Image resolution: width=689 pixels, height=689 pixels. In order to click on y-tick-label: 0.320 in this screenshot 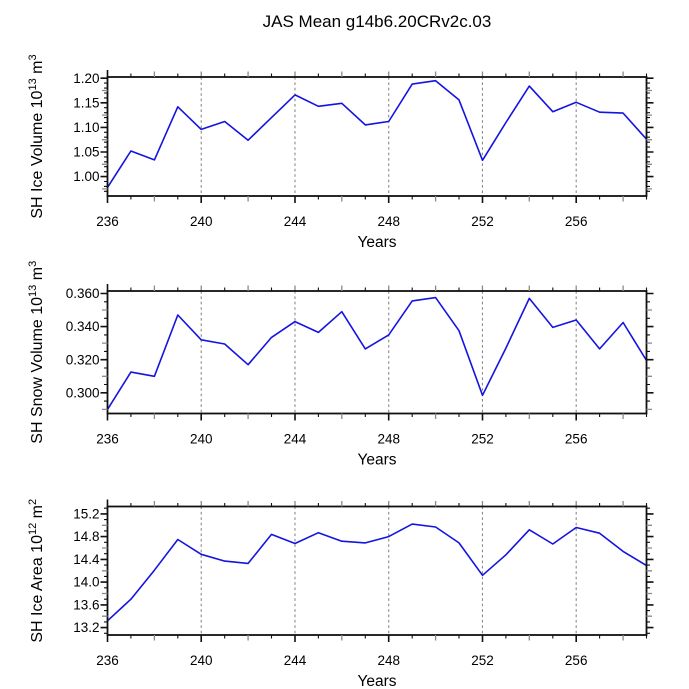, I will do `click(83, 359)`.